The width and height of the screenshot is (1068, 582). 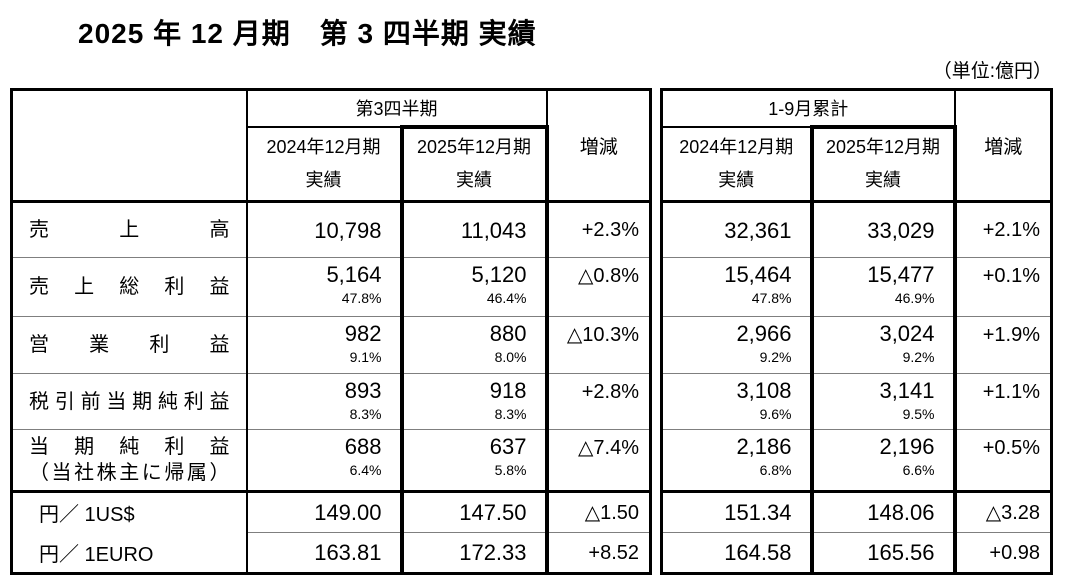 I want to click on row-label: 税引前当期純利益, so click(x=129, y=401).